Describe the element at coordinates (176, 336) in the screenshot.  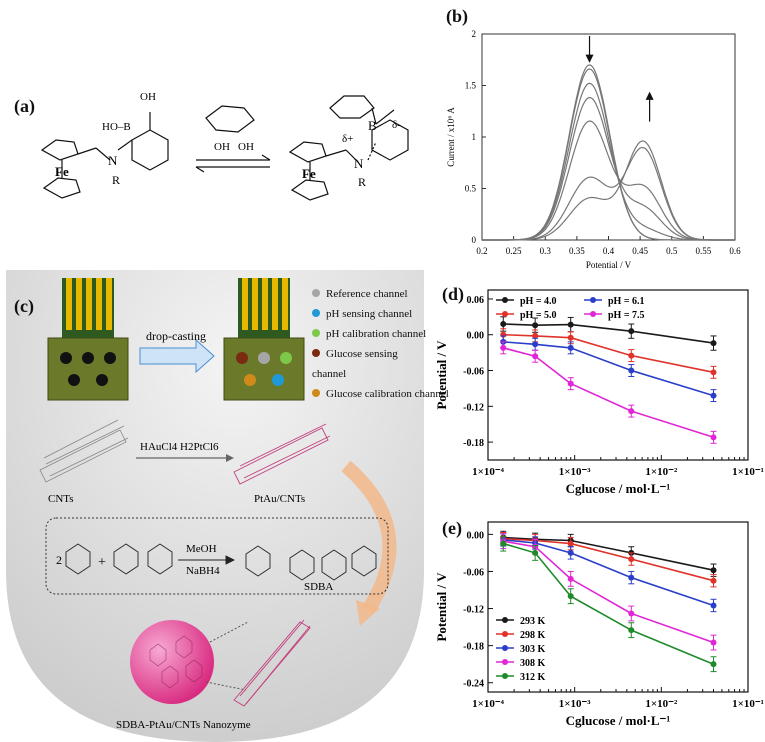
I see `drop-casting-label: drop-casting` at that location.